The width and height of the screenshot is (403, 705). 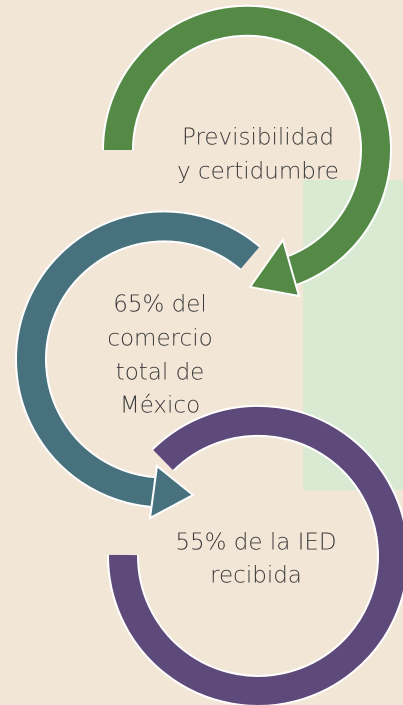 I want to click on node-label: 65% del, so click(x=160, y=305).